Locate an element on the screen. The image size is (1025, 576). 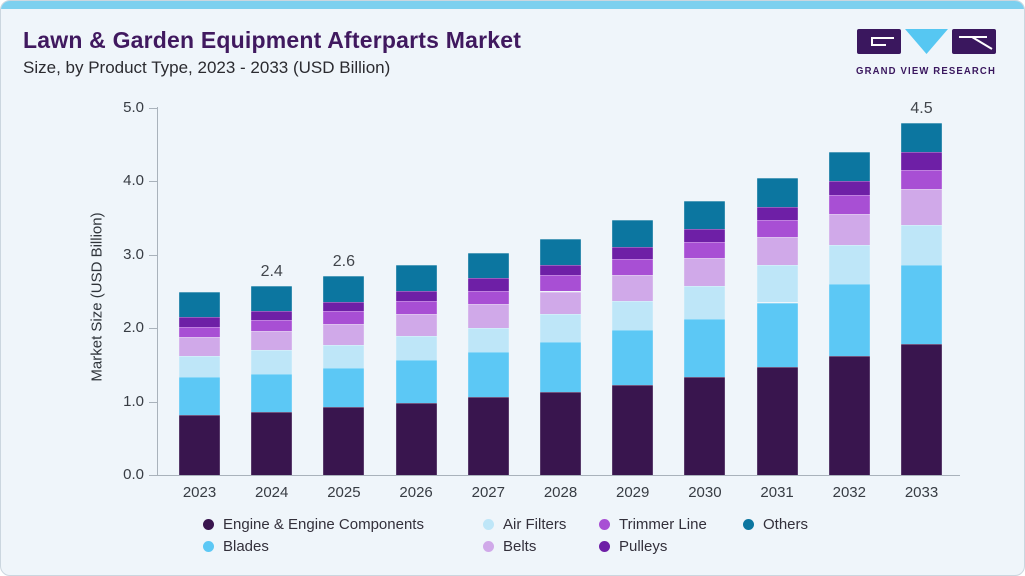
legend-item-air-filters: Air Filters is located at coordinates (524, 524).